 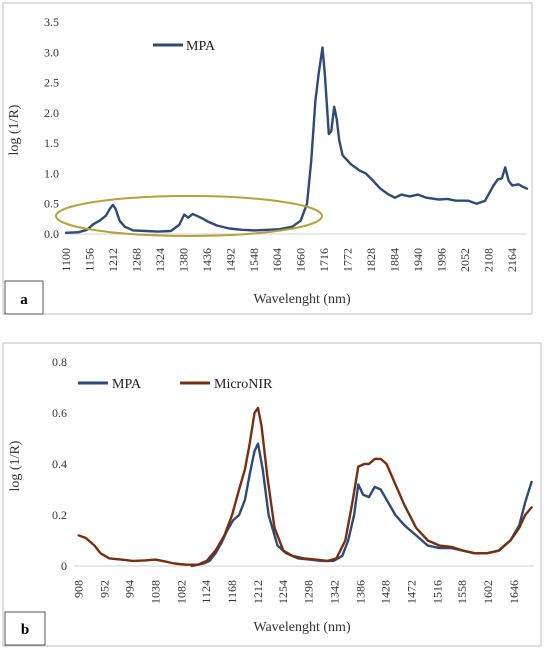 What do you see at coordinates (442, 260) in the screenshot?
I see `panel-a-x-tick-label: 1996` at bounding box center [442, 260].